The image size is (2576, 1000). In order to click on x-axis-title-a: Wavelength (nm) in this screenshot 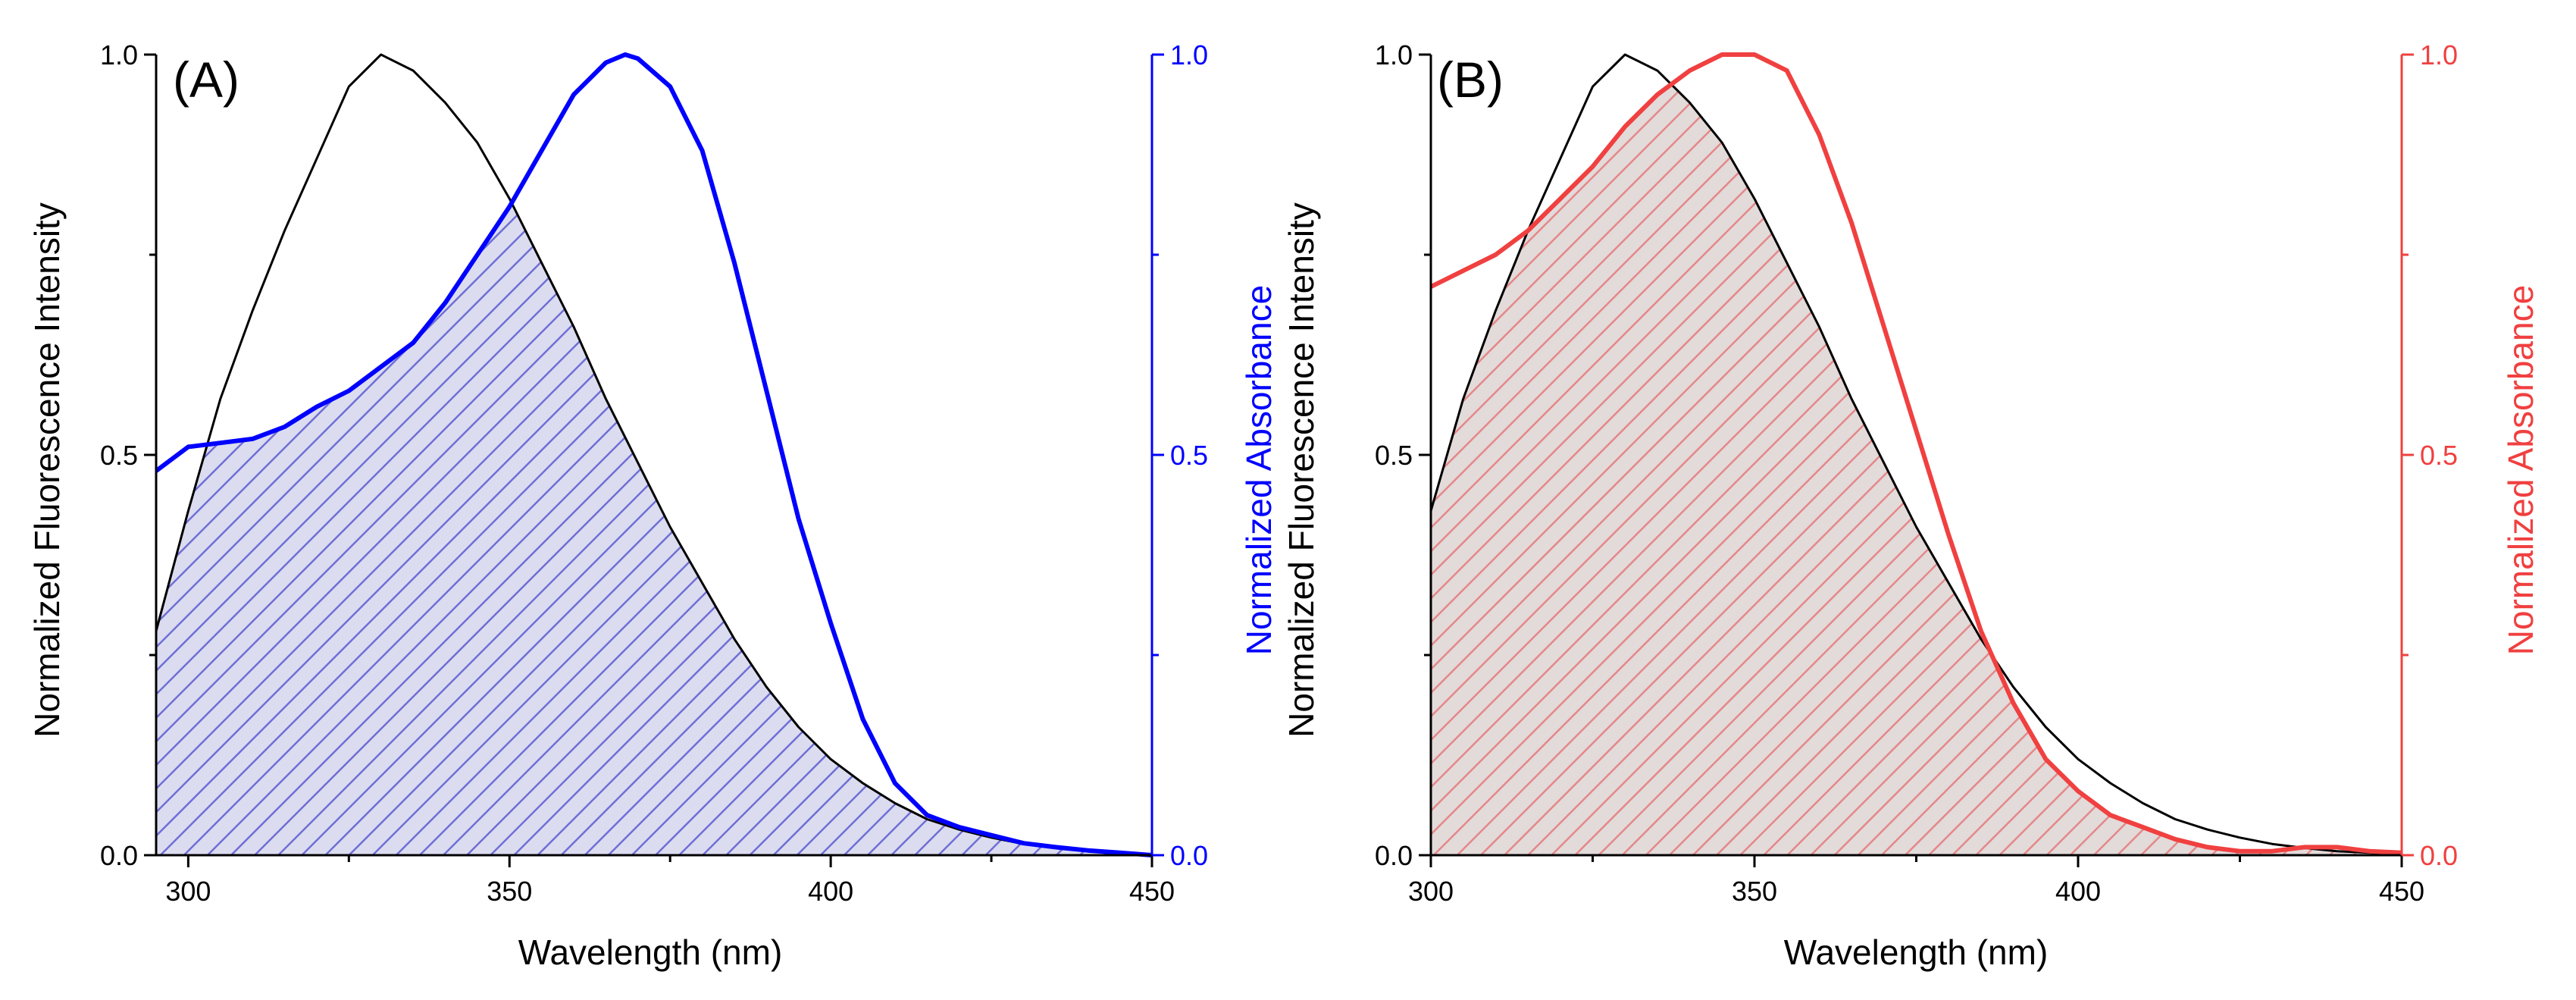, I will do `click(650, 952)`.